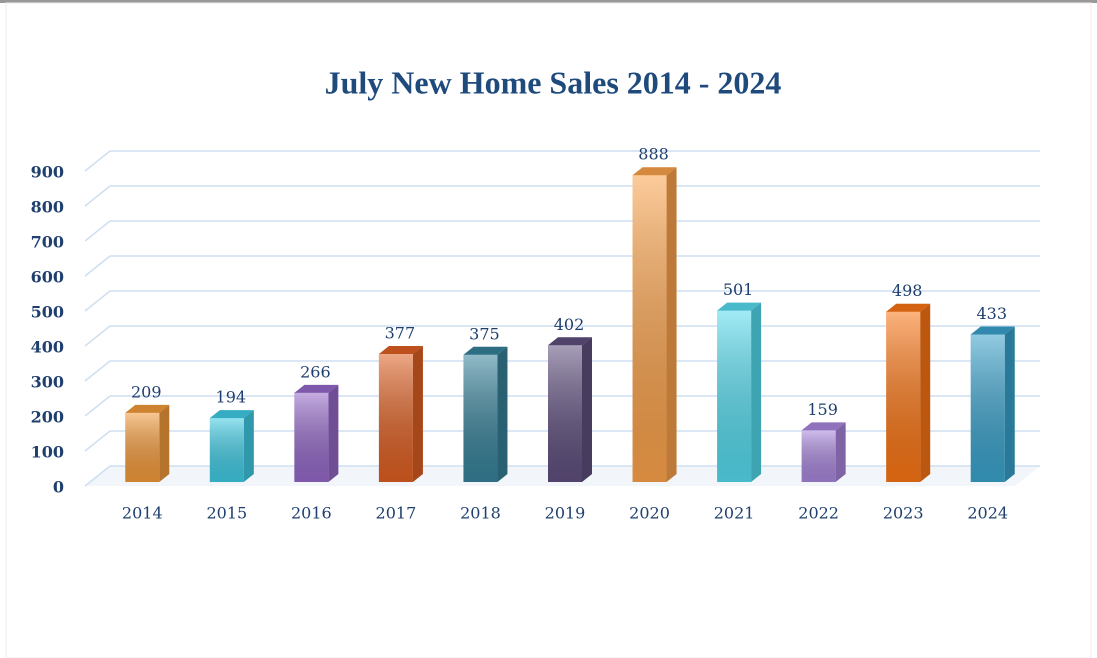  I want to click on x-tick-label: 2023, so click(903, 513).